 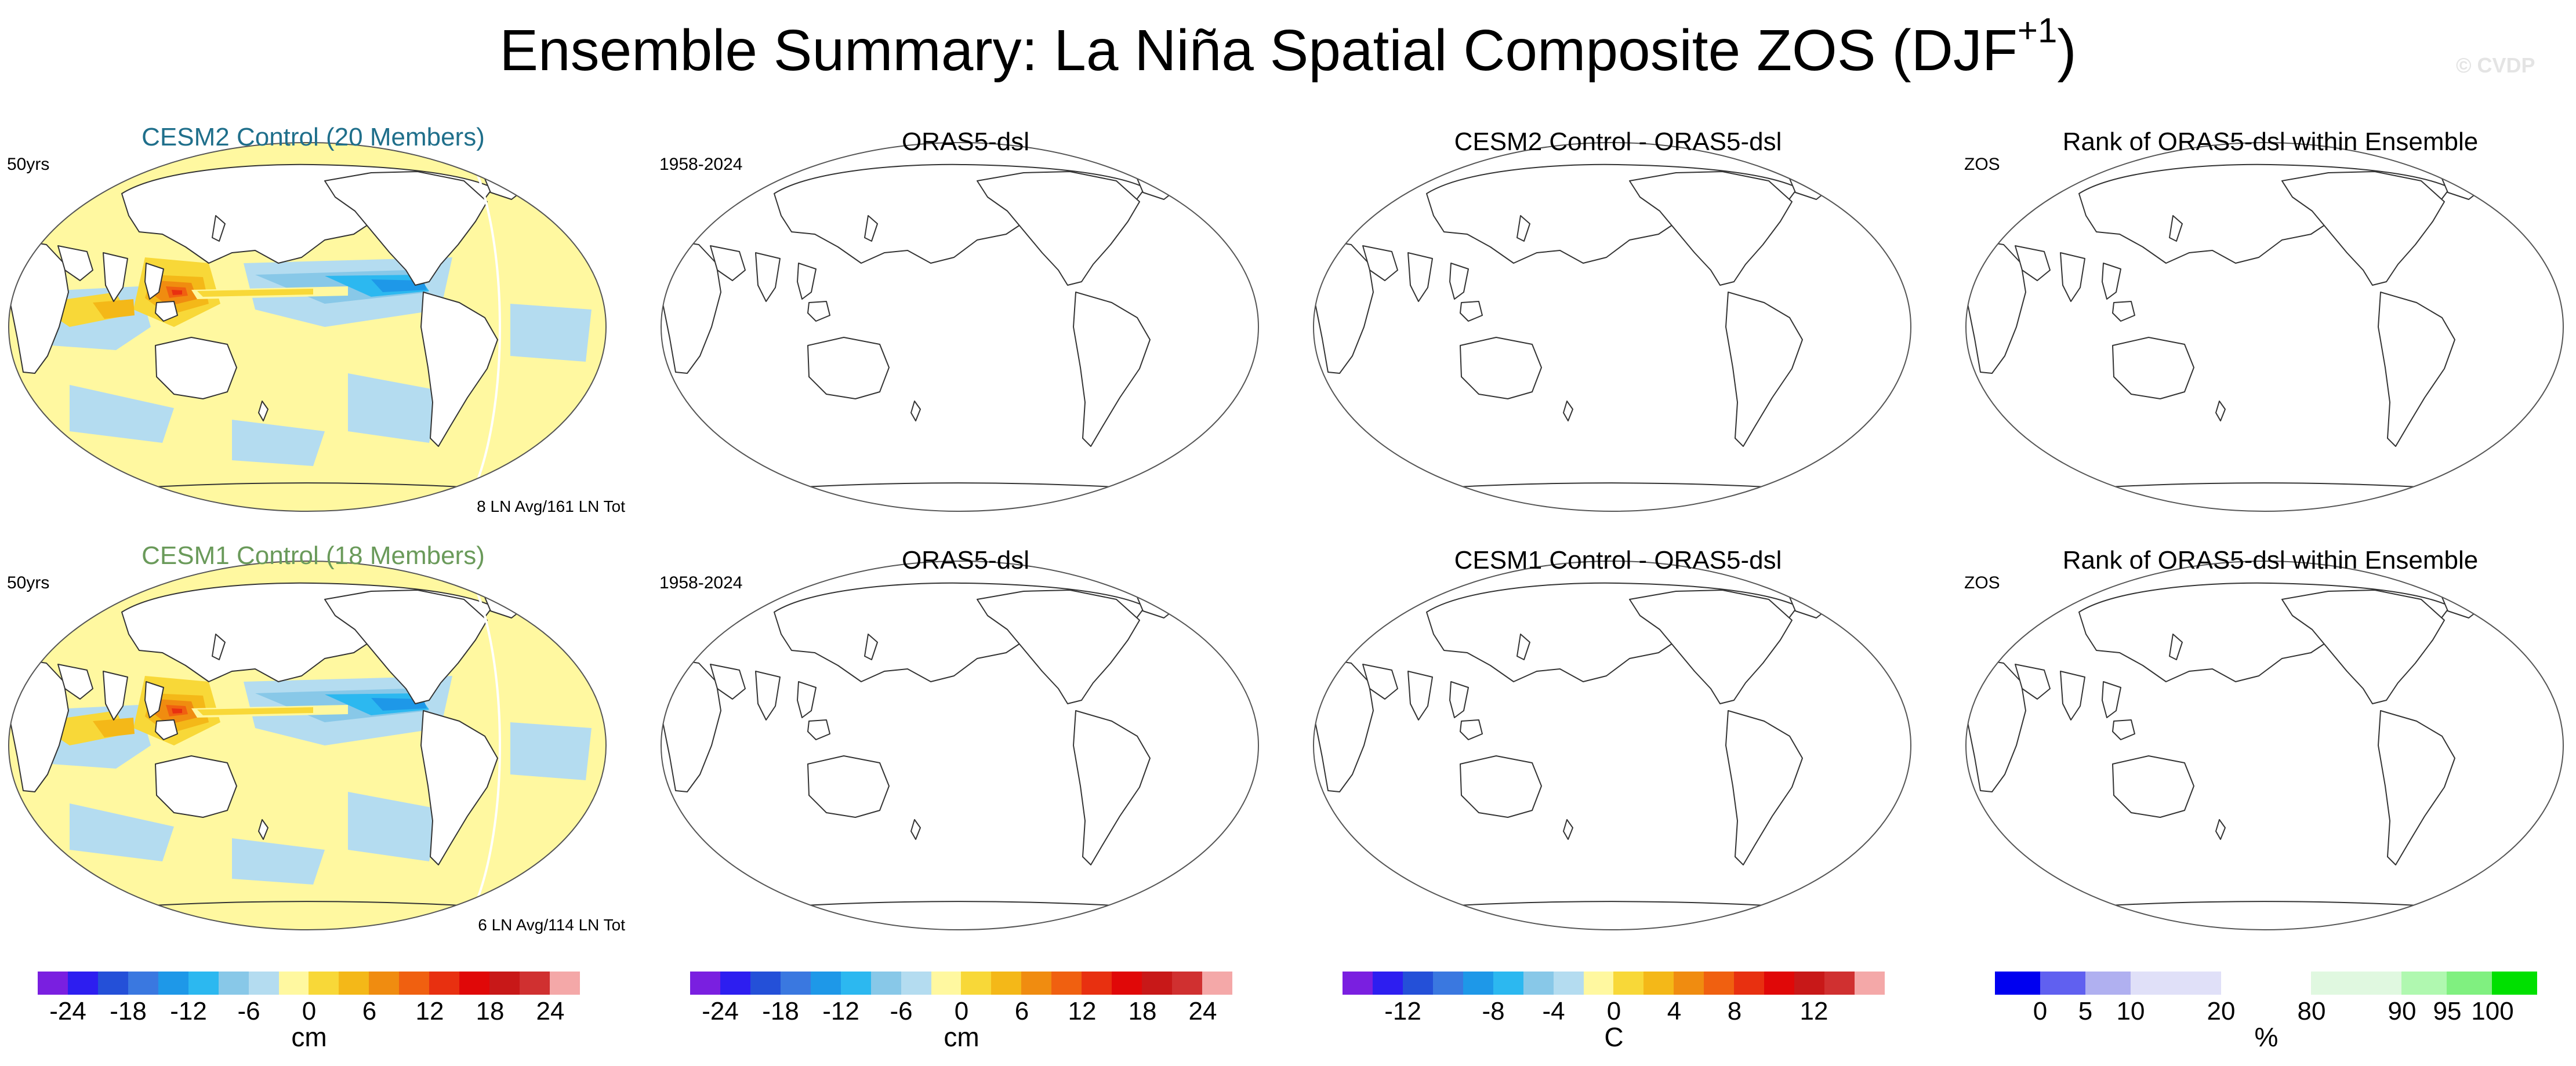 I want to click on colorbar-tick: 5, so click(x=2085, y=1011).